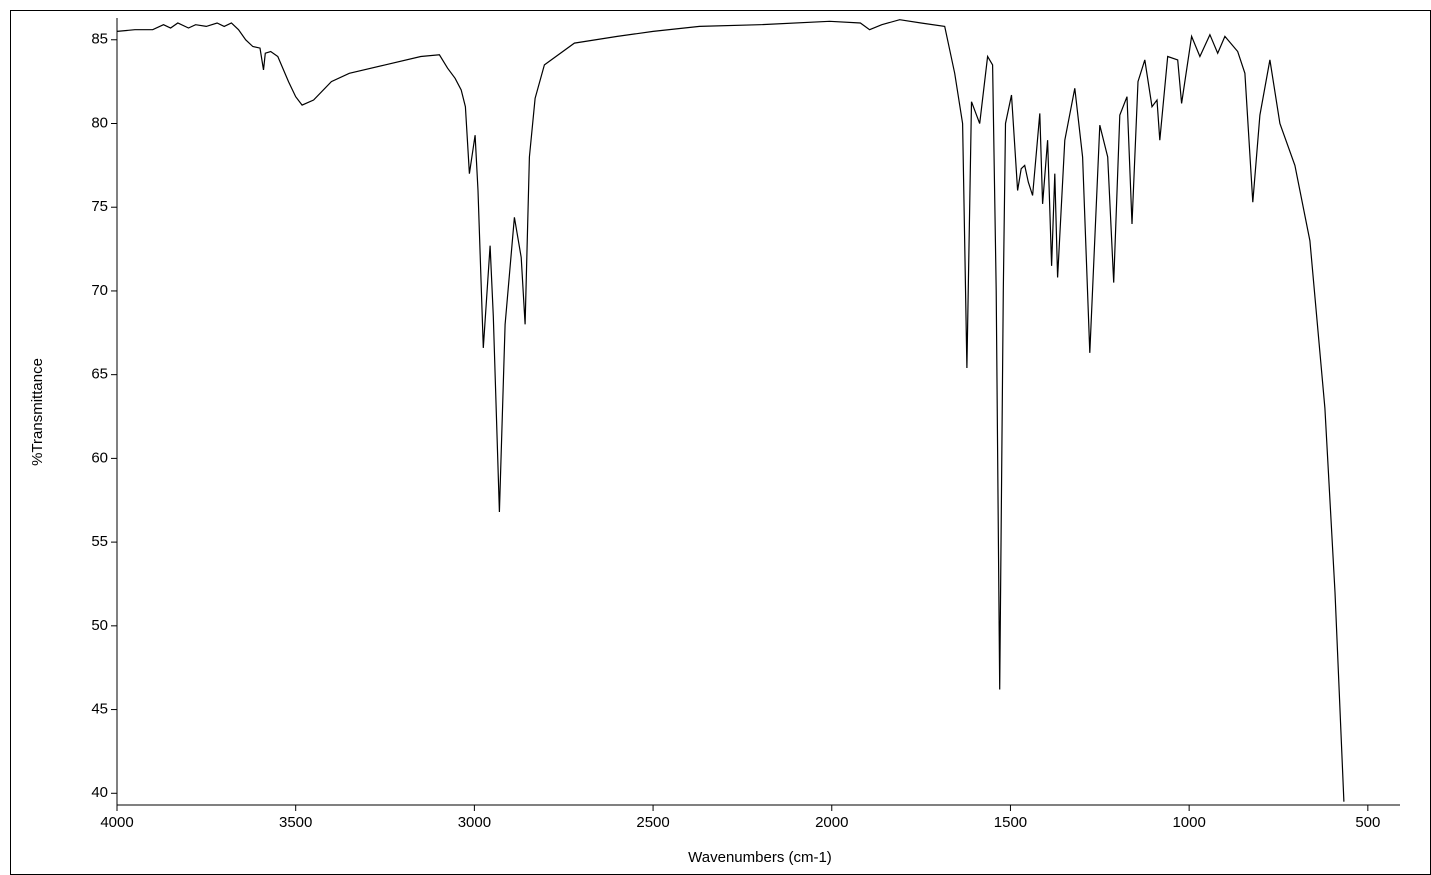 The width and height of the screenshot is (1431, 875). What do you see at coordinates (99, 541) in the screenshot?
I see `y-tick-label: 55` at bounding box center [99, 541].